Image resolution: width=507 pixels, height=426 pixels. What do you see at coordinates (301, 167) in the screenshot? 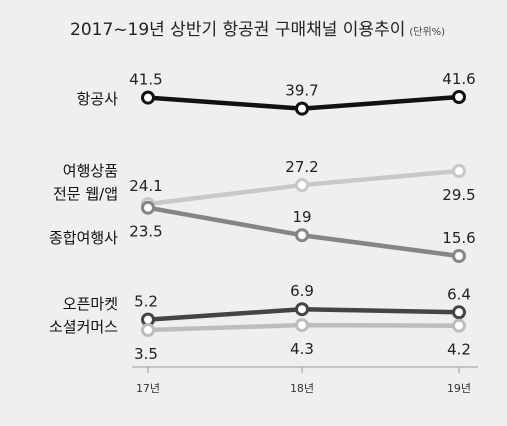
I see `value-label: 27.2` at bounding box center [301, 167].